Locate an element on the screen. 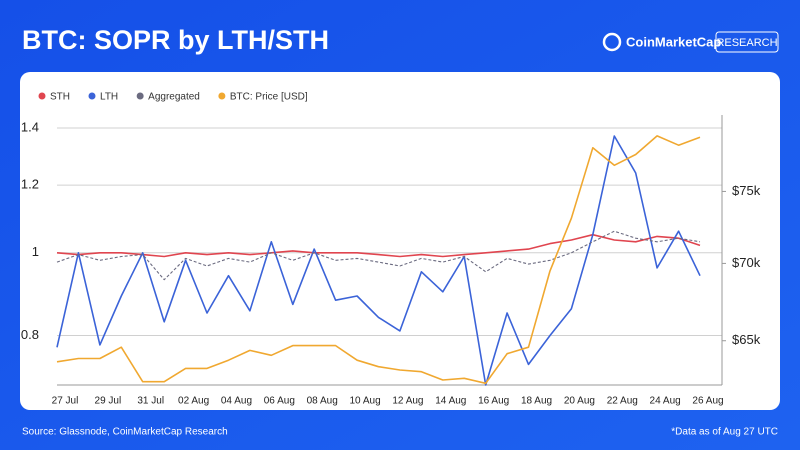  series-line is located at coordinates (378, 255).